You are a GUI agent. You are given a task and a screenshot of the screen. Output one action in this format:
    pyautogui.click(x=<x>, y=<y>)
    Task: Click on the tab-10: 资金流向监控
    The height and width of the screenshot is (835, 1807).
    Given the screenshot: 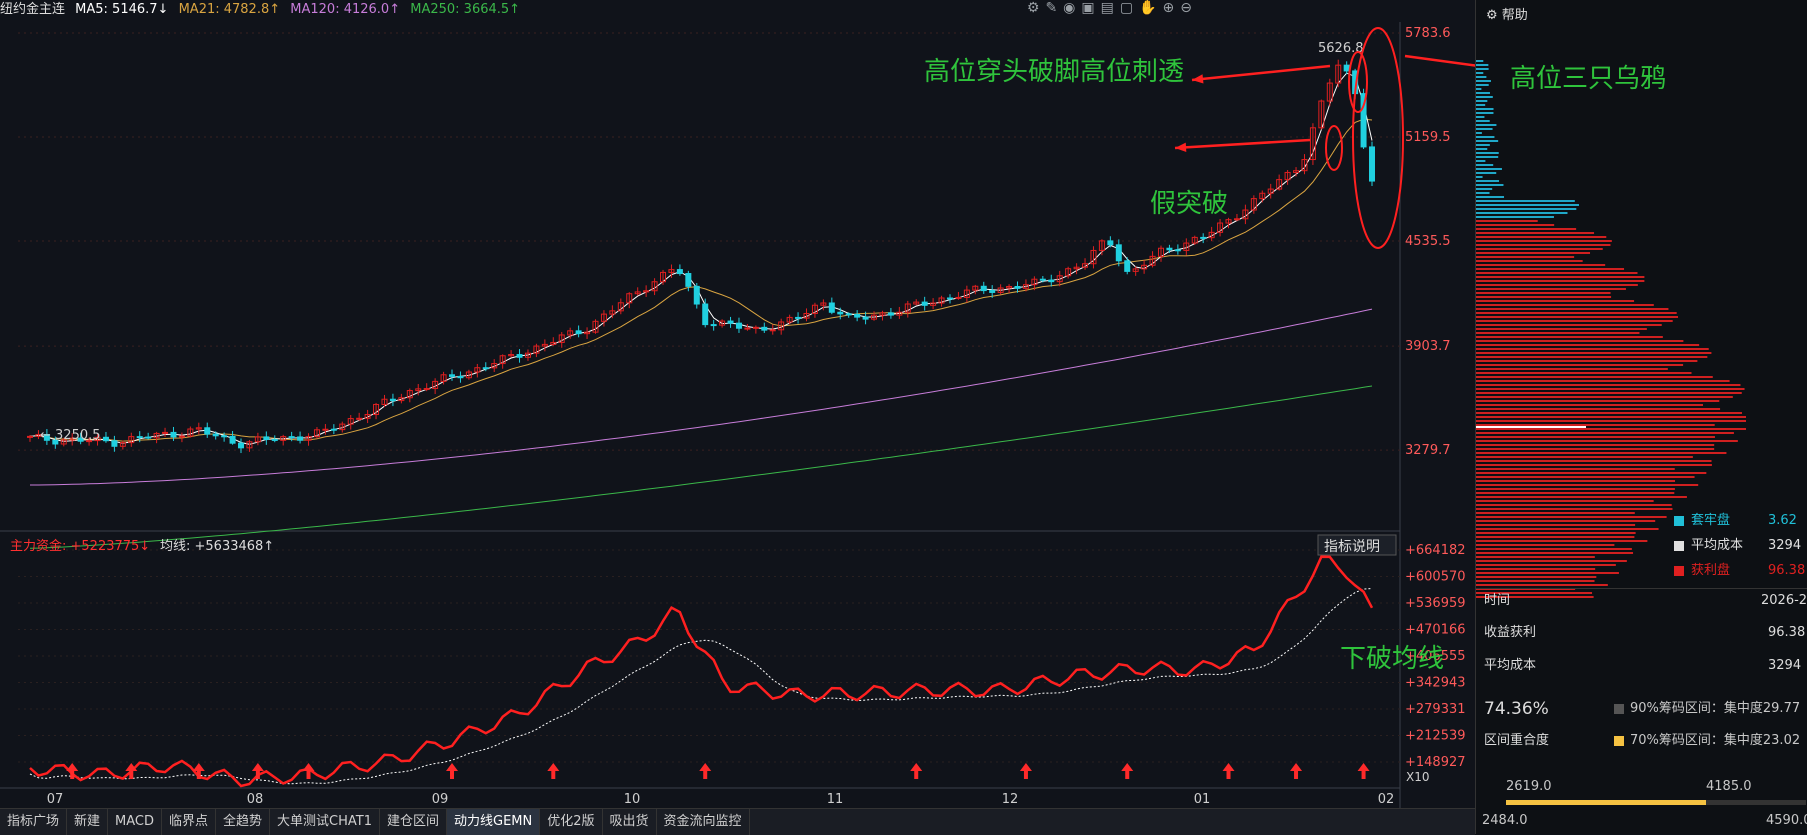 What is the action you would take?
    pyautogui.click(x=703, y=822)
    